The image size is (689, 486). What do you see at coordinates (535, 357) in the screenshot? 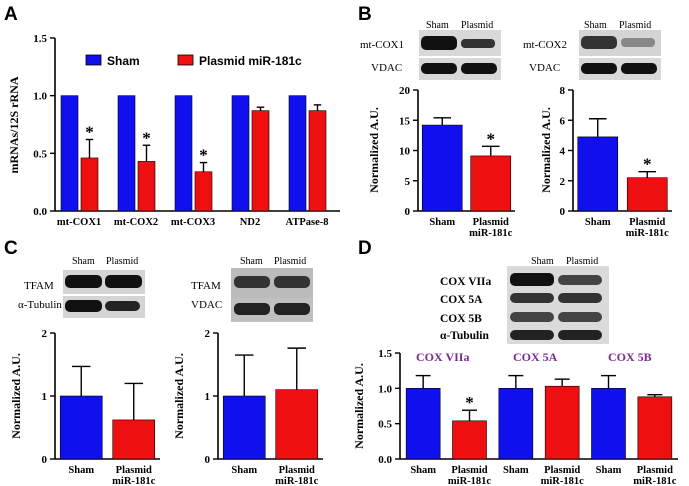
I see `chart-d-group-label-2: COX 5A` at bounding box center [535, 357].